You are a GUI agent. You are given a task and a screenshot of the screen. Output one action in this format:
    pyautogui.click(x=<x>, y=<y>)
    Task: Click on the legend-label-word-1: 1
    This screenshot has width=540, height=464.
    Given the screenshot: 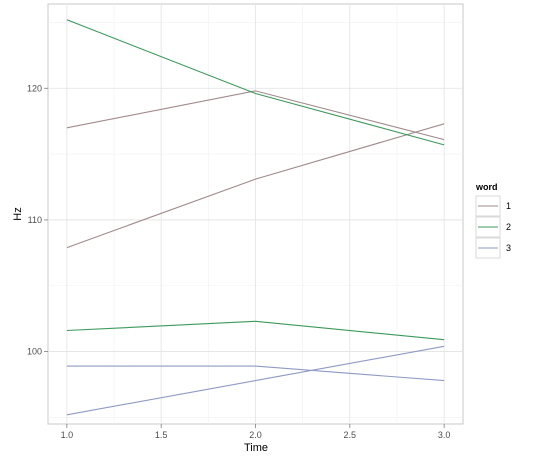 What is the action you would take?
    pyautogui.click(x=508, y=206)
    